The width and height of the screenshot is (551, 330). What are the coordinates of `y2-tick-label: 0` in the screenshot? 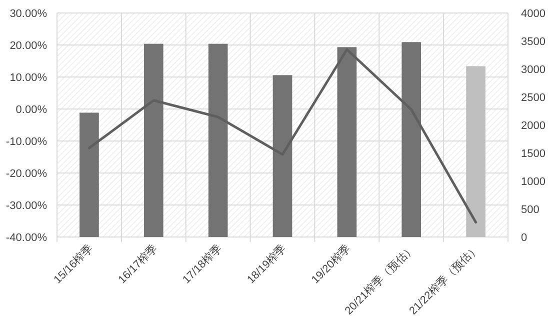 It's located at (524, 238).